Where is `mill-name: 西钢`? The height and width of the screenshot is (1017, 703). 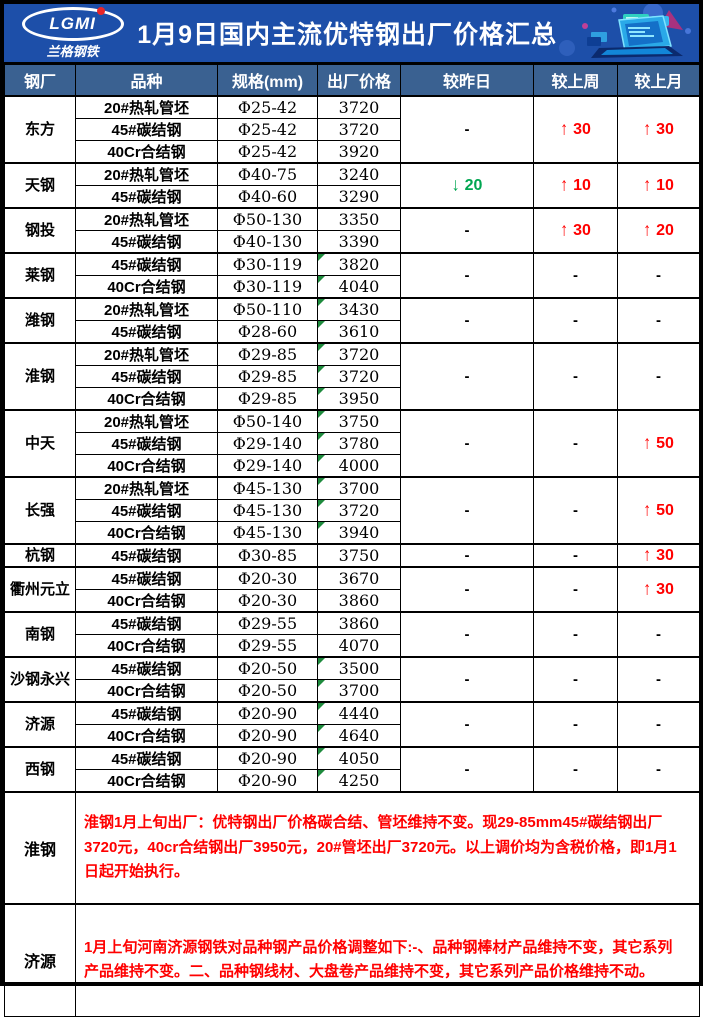
mill-name: 西钢 is located at coordinates (40, 769).